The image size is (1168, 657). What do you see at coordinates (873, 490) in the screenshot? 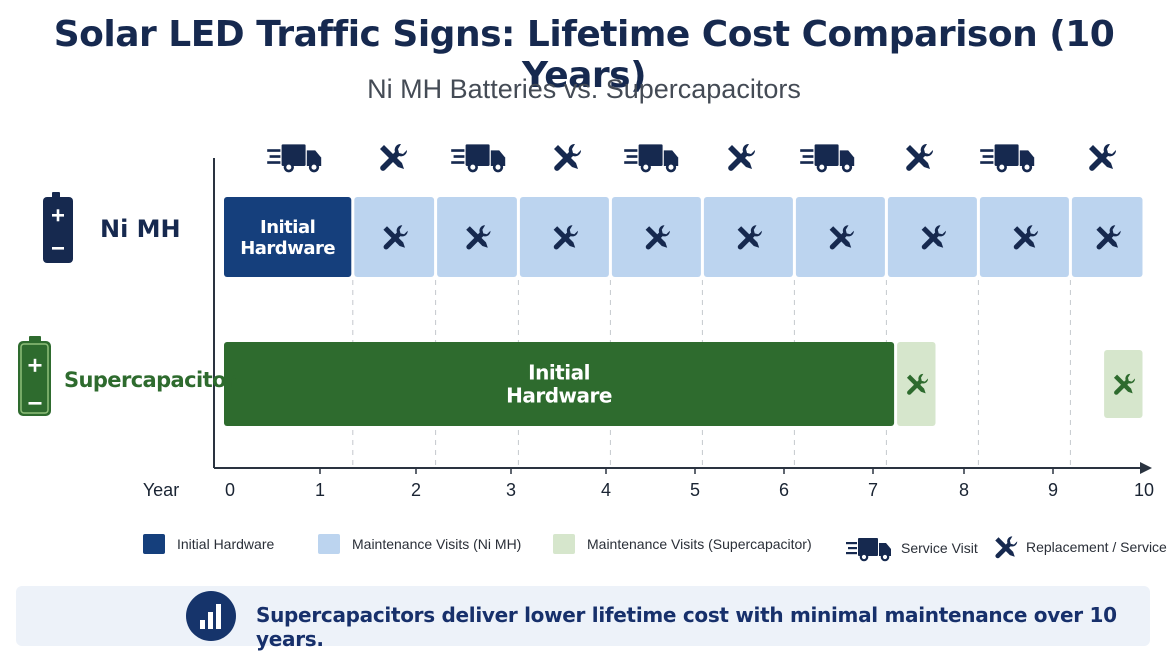
I see `x-tick-label: 7` at bounding box center [873, 490].